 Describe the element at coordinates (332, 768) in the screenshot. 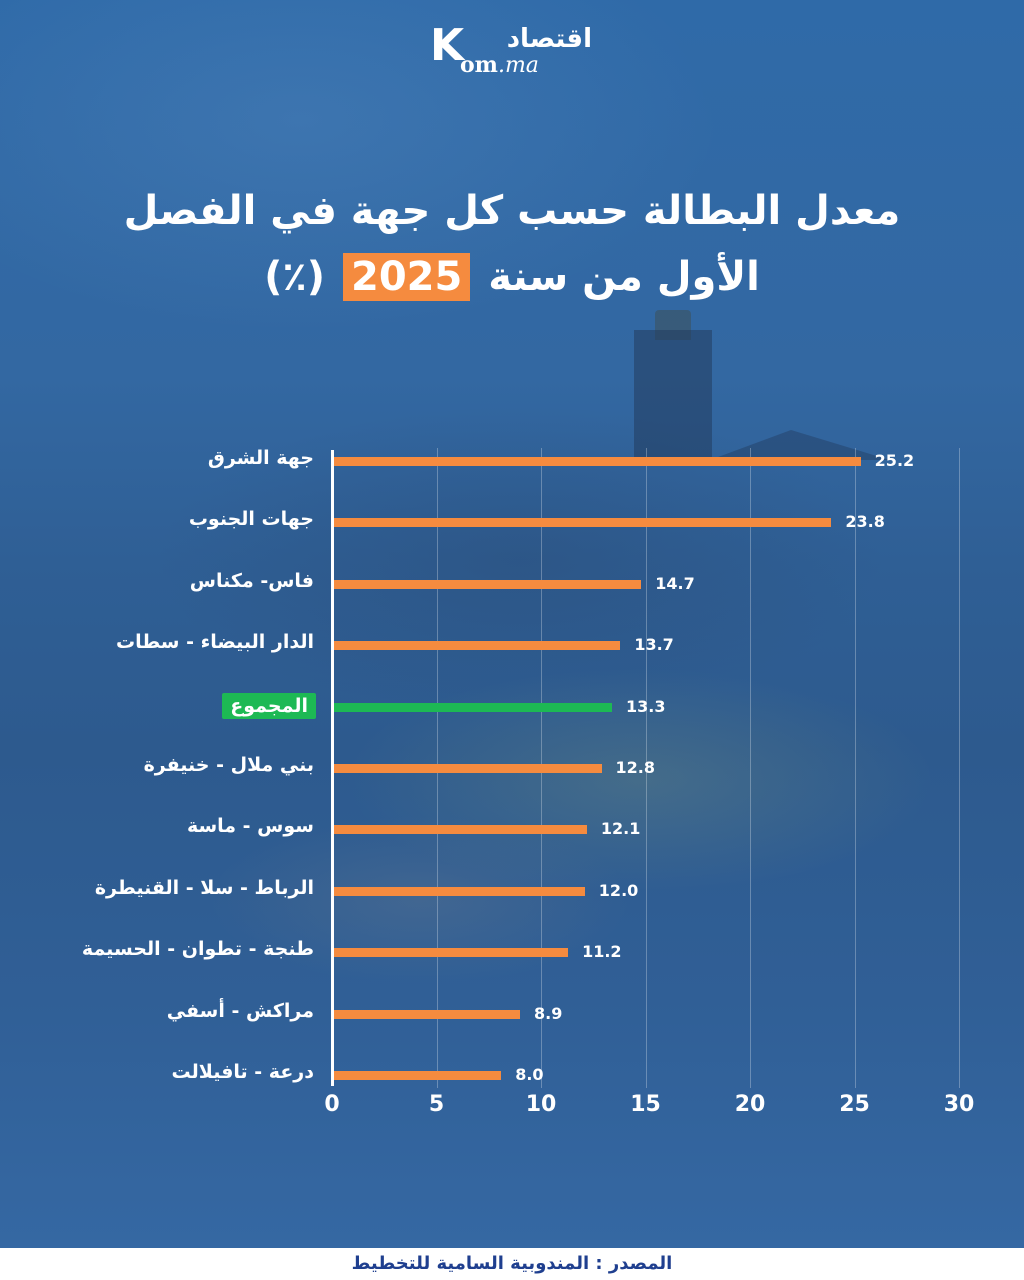

I see `y-axis-line` at that location.